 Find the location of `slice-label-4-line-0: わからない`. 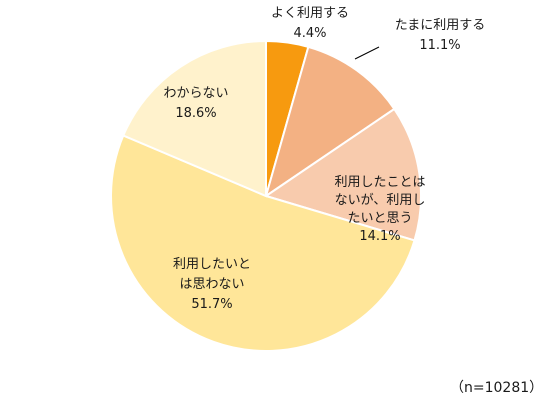

slice-label-4-line-0: わからない is located at coordinates (195, 93).